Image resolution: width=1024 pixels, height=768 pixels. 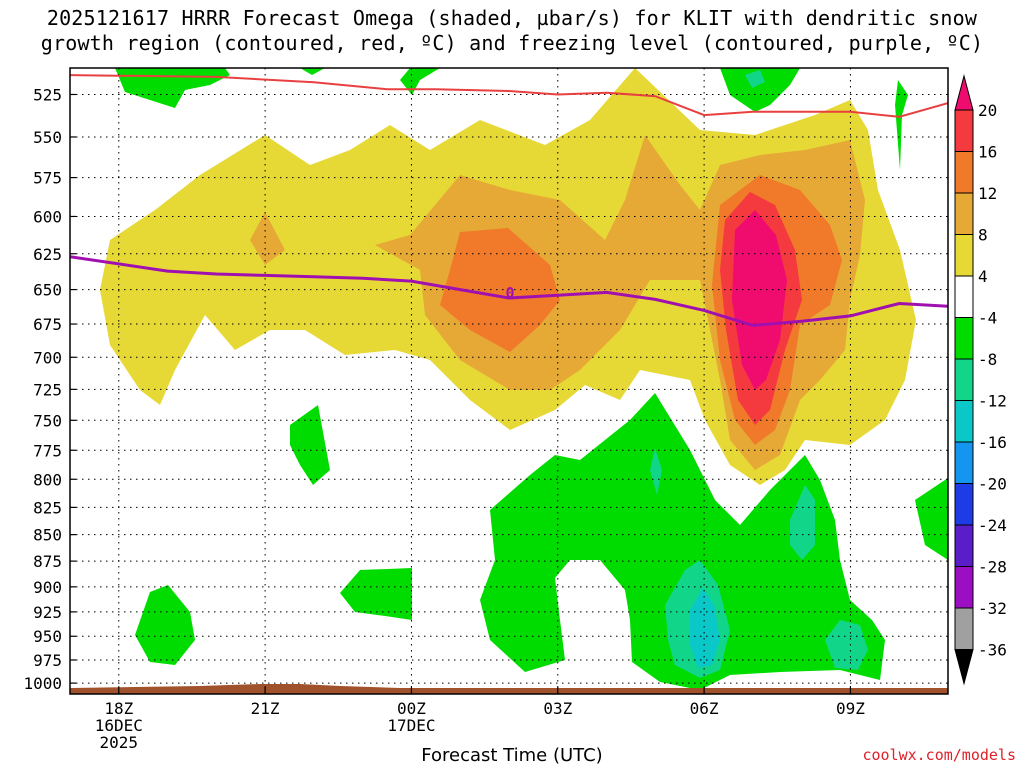 What do you see at coordinates (980, 380) in the screenshot?
I see `omega-colorbar: 20 16 12 8 4 -4 -8 -12 -16 -20 -24 -28 -32 -36` at bounding box center [980, 380].